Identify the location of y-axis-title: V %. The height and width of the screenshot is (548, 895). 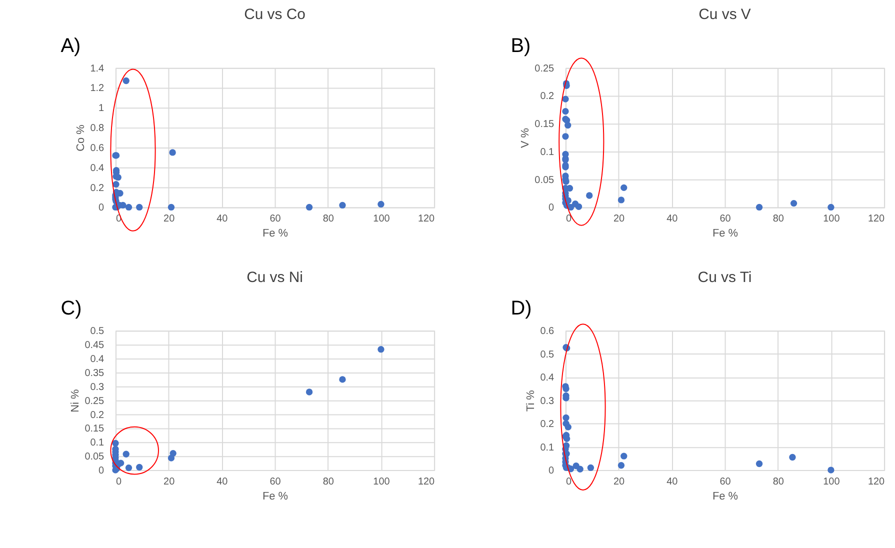
(526, 138).